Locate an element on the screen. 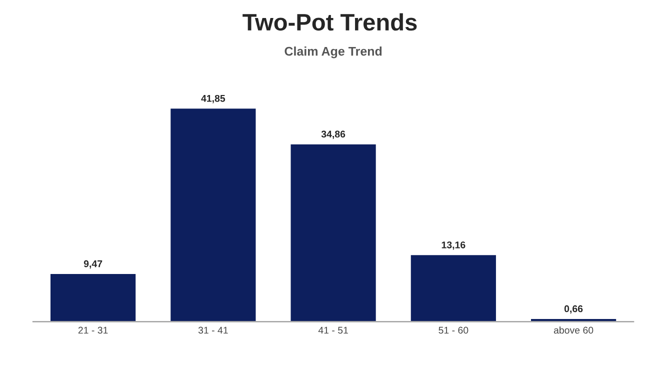  data-label: 9,47 is located at coordinates (93, 264).